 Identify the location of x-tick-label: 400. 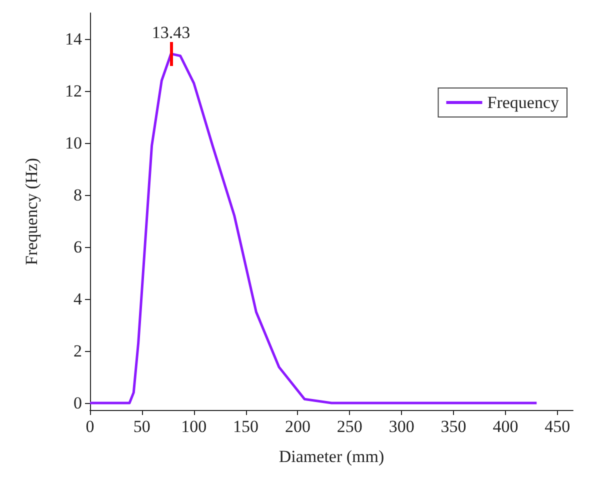
(505, 426).